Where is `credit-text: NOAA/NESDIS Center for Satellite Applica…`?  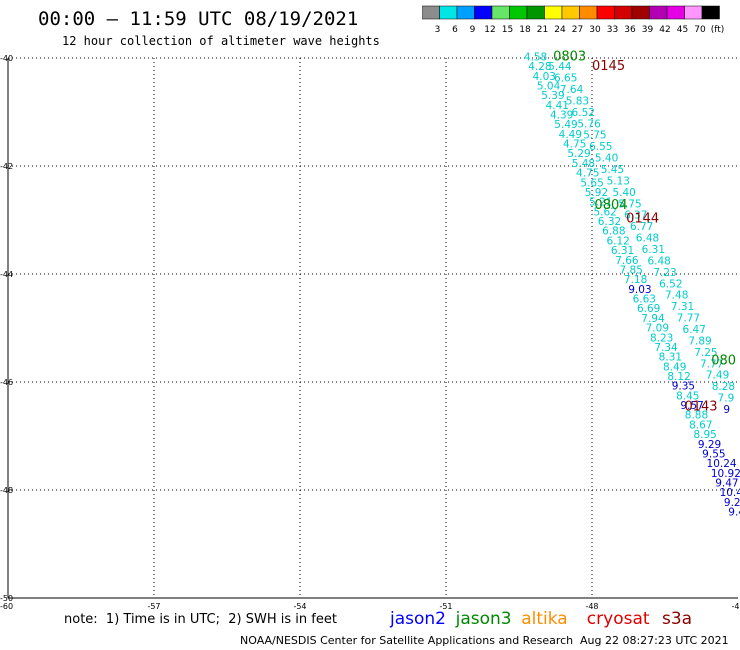
credit-text: NOAA/NESDIS Center for Satellite Applica… is located at coordinates (407, 640).